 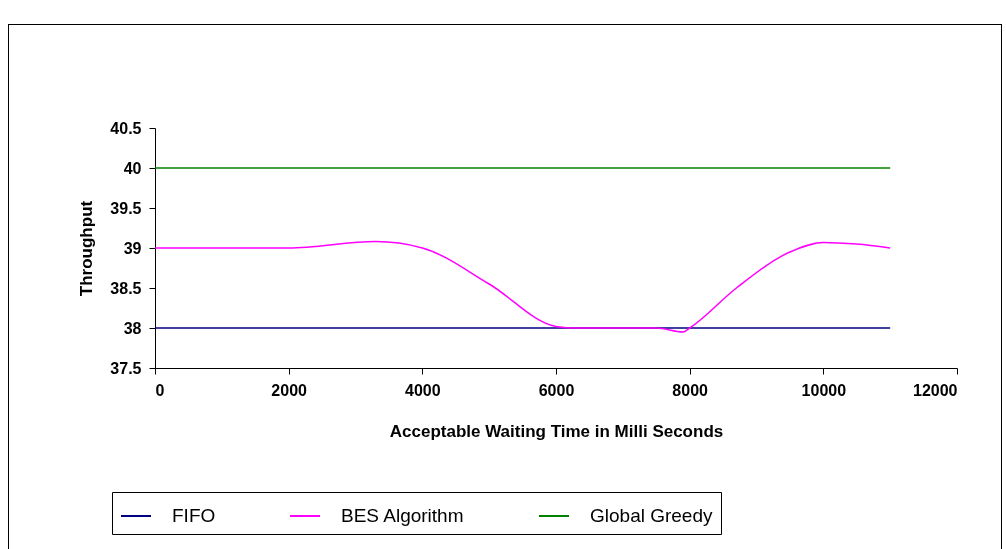 What do you see at coordinates (132, 328) in the screenshot?
I see `y-tick-label: 38` at bounding box center [132, 328].